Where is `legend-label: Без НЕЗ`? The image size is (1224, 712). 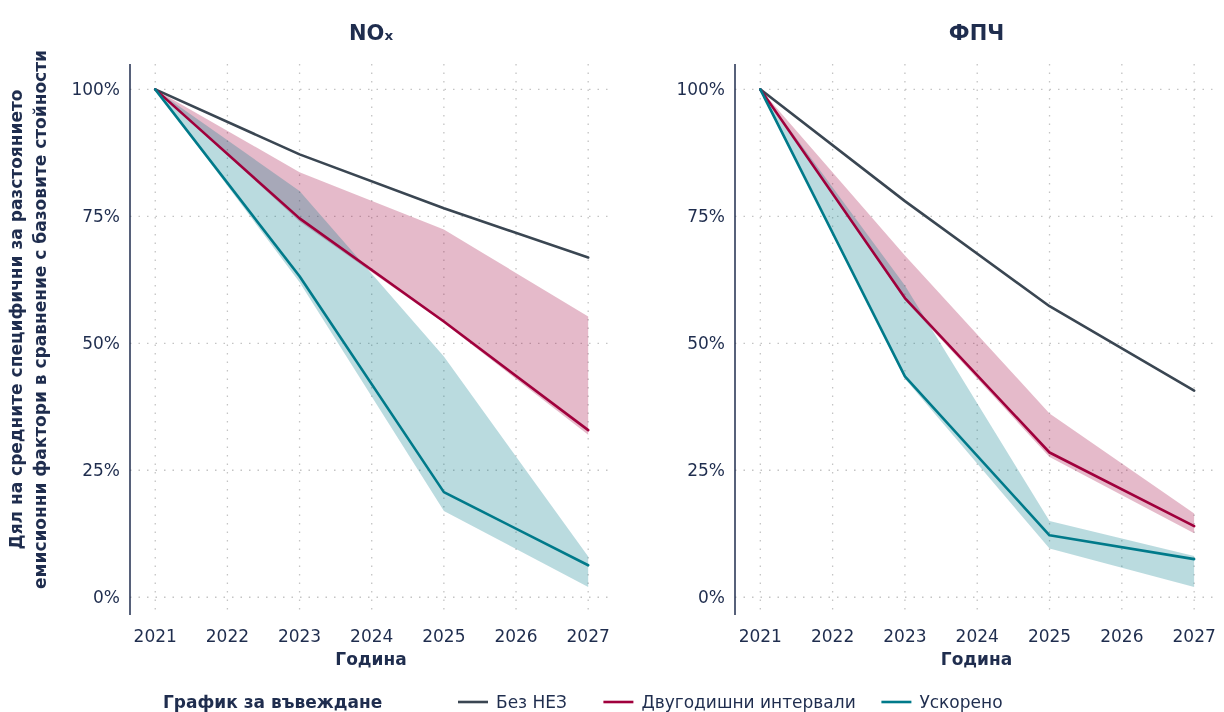 legend-label: Без НЕЗ is located at coordinates (531, 702).